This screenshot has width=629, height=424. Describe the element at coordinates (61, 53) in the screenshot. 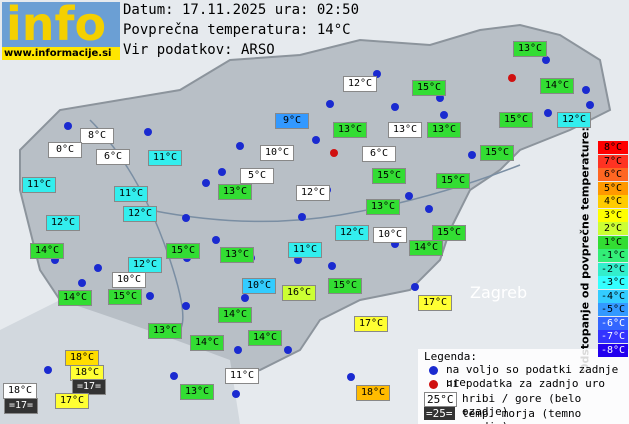

I see `logo-url: www.informacije.si` at that location.